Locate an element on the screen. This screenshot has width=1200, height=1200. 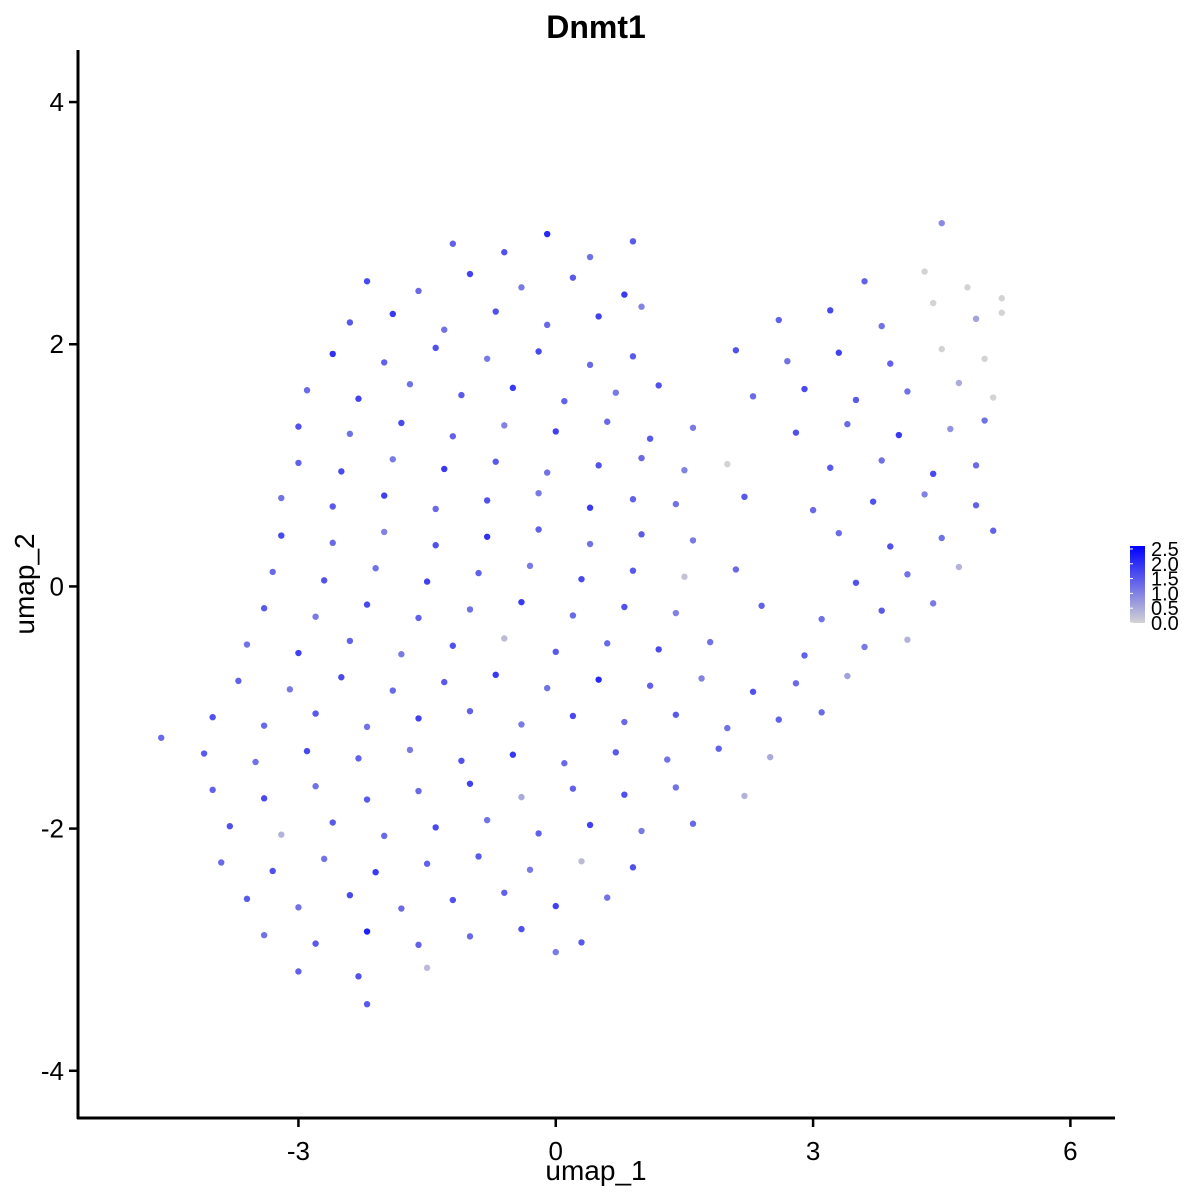
y-axis-title: umap_2 is located at coordinates (24, 583).